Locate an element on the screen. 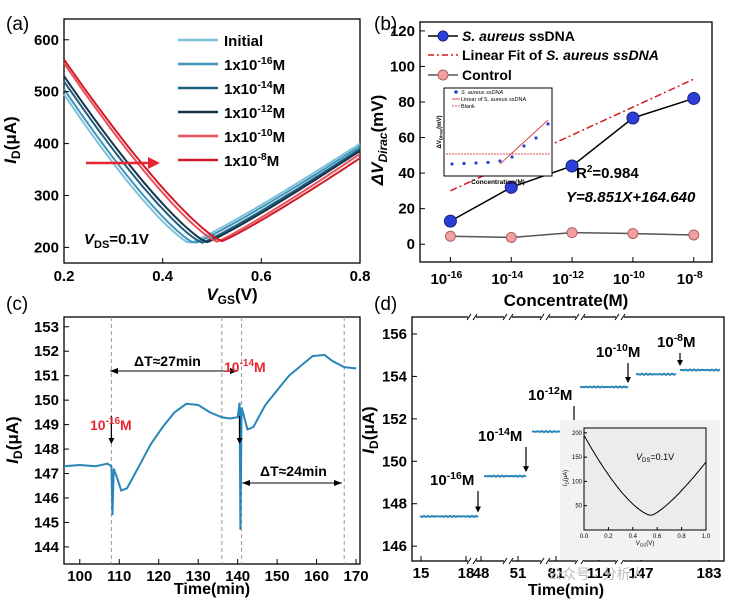  panel-b-plot is located at coordinates (572, 160).